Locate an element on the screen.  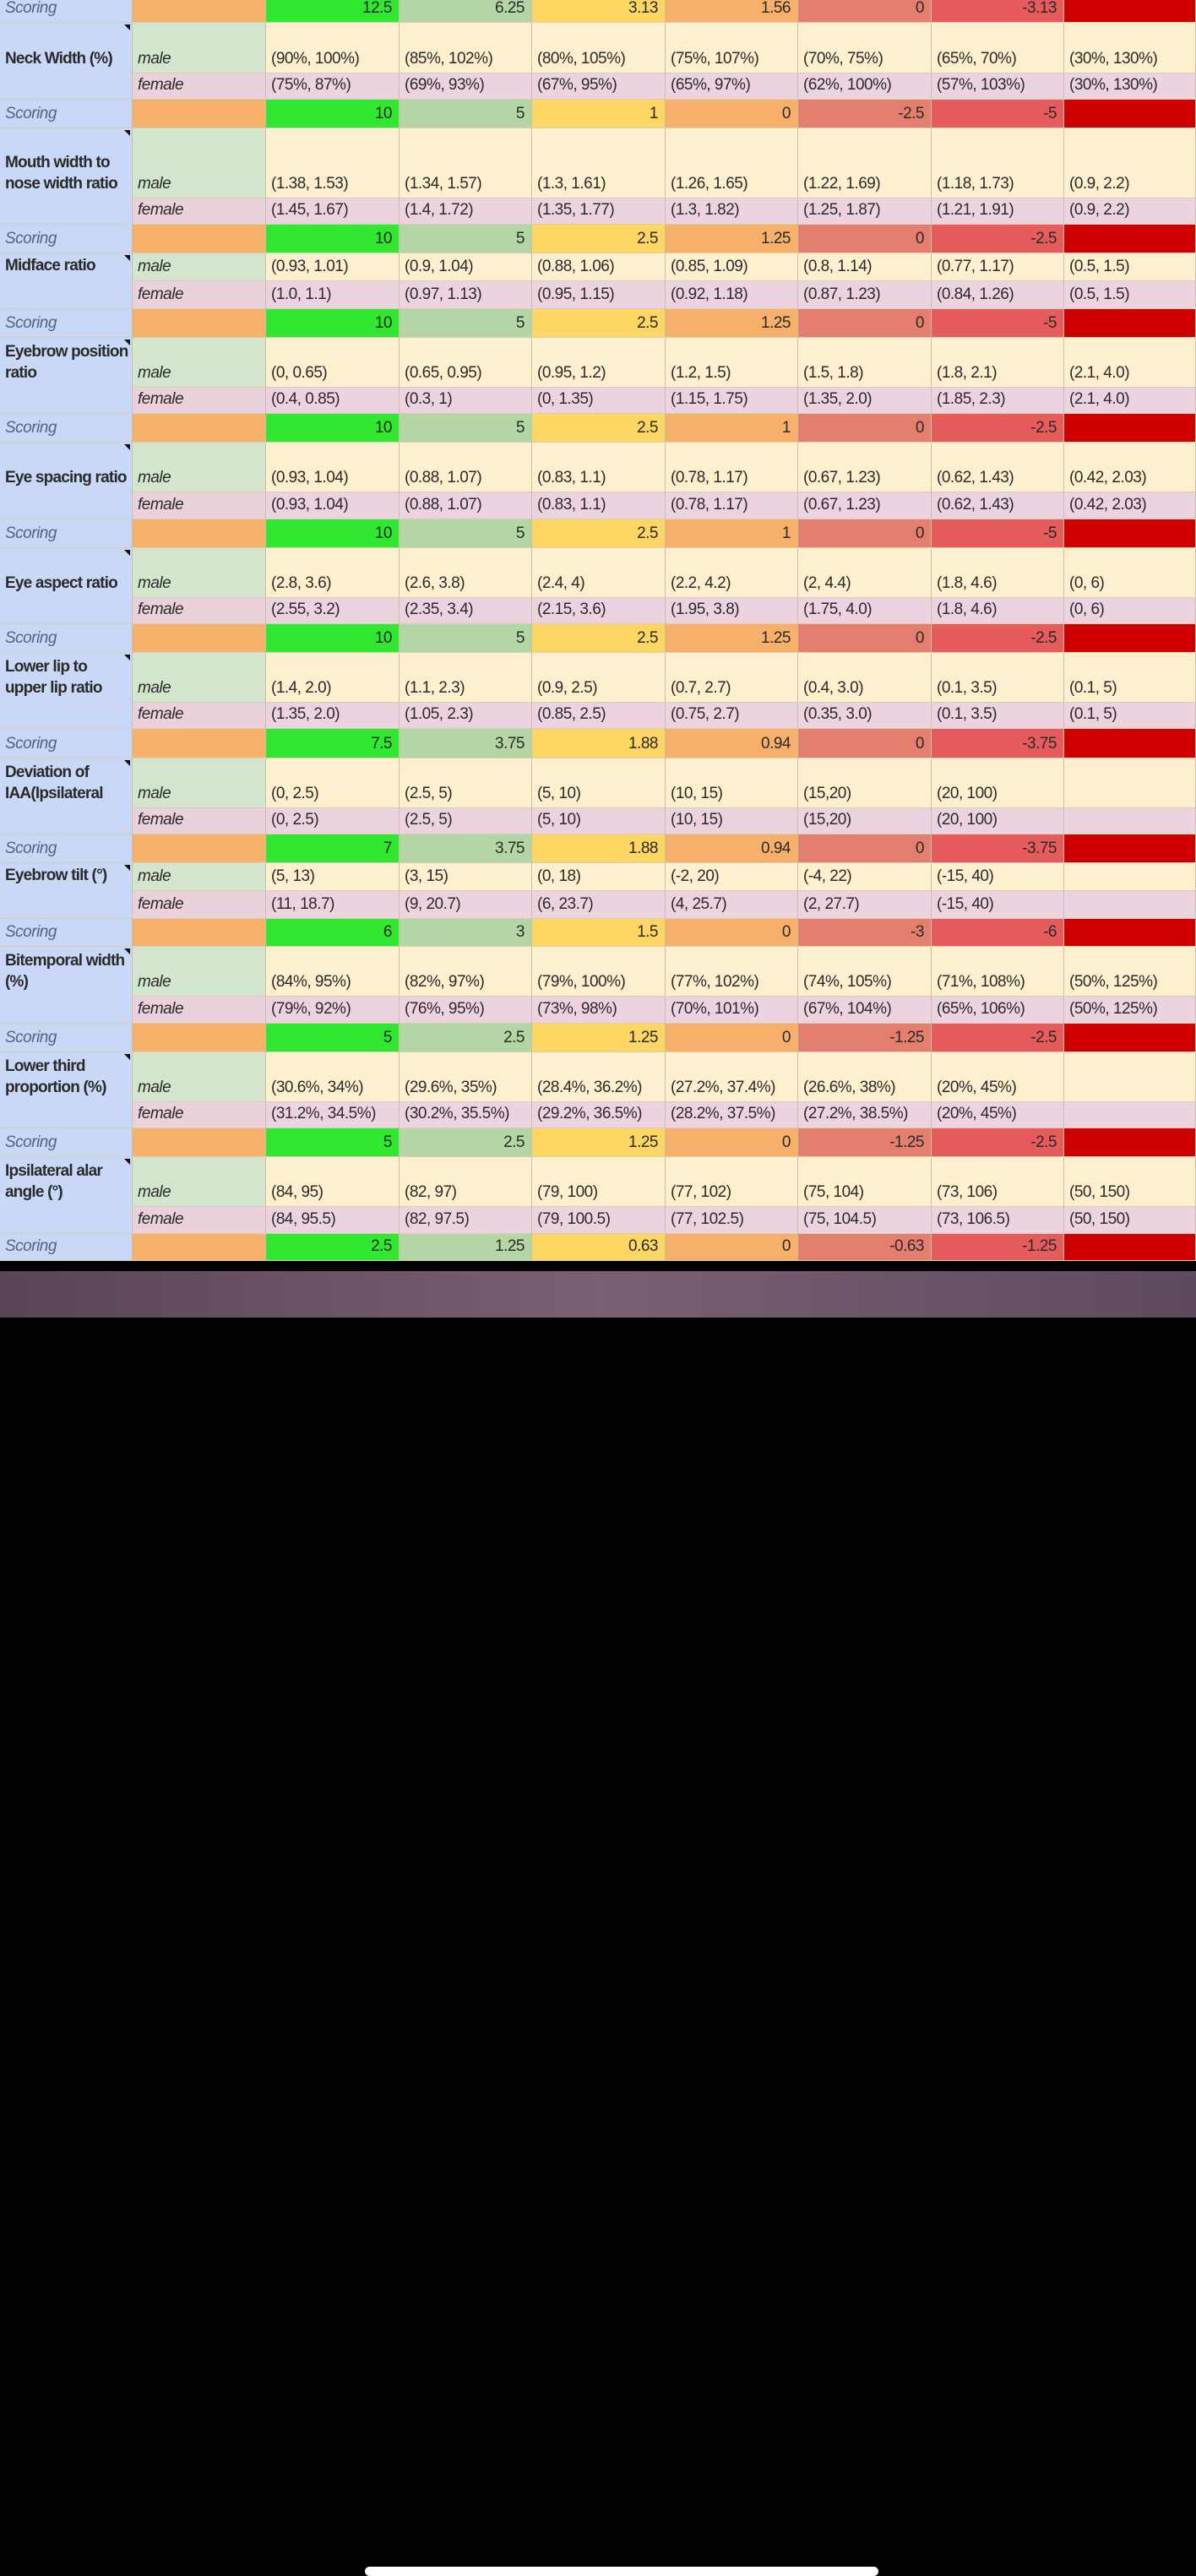
female-cell: (28.2%, 37.5%) is located at coordinates (732, 1115).